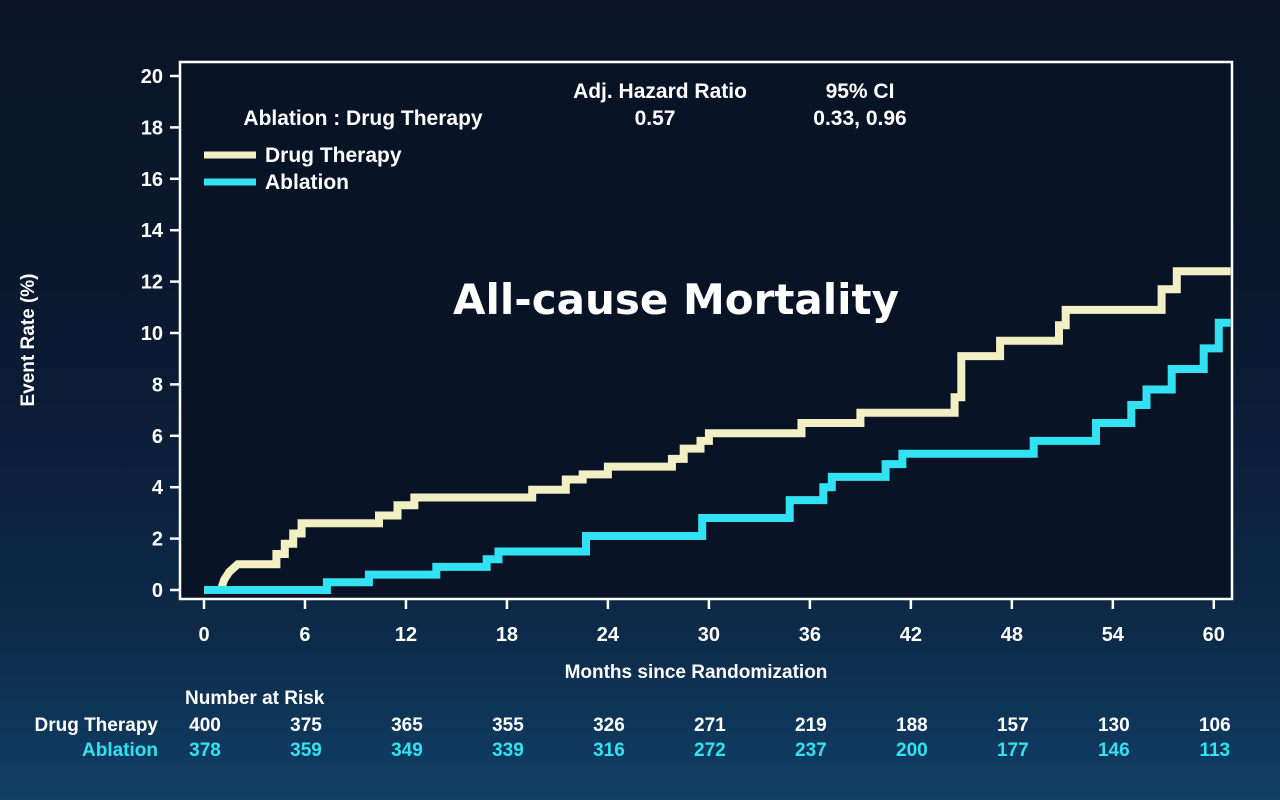 The image size is (1280, 800). What do you see at coordinates (655, 118) in the screenshot?
I see `stats-hazard-ratio: 0.57` at bounding box center [655, 118].